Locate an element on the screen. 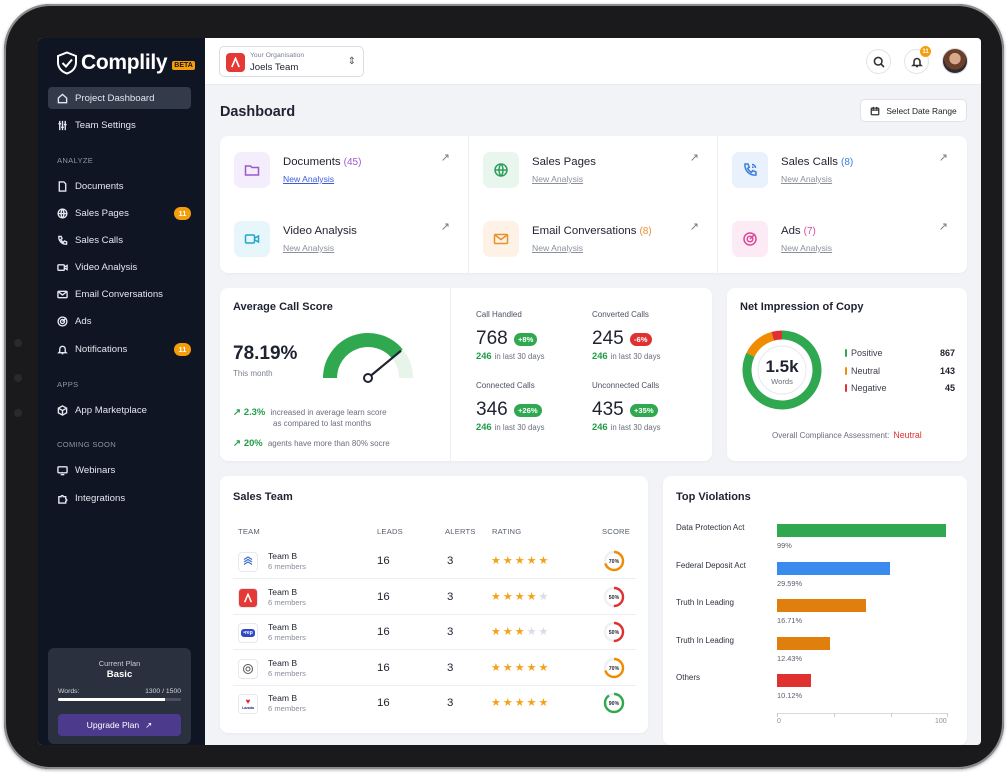 The image size is (1008, 773). user-avatar is located at coordinates (955, 61).